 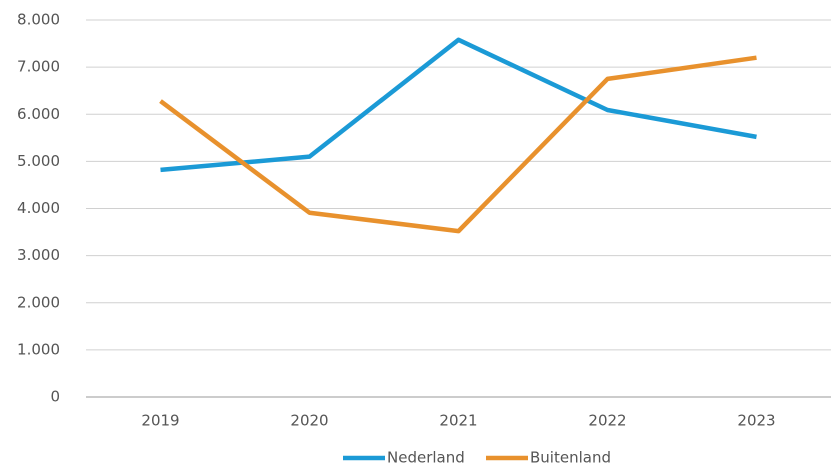 I want to click on y-tick-label: 6.000, so click(x=38, y=114).